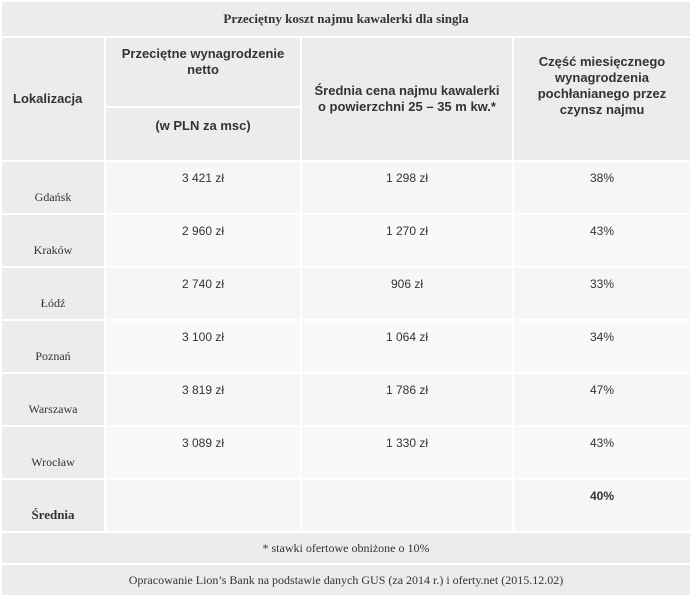 The image size is (690, 597). I want to click on table-row: Warszawa 3 819 zł 1 786 zł 47%, so click(345, 399).